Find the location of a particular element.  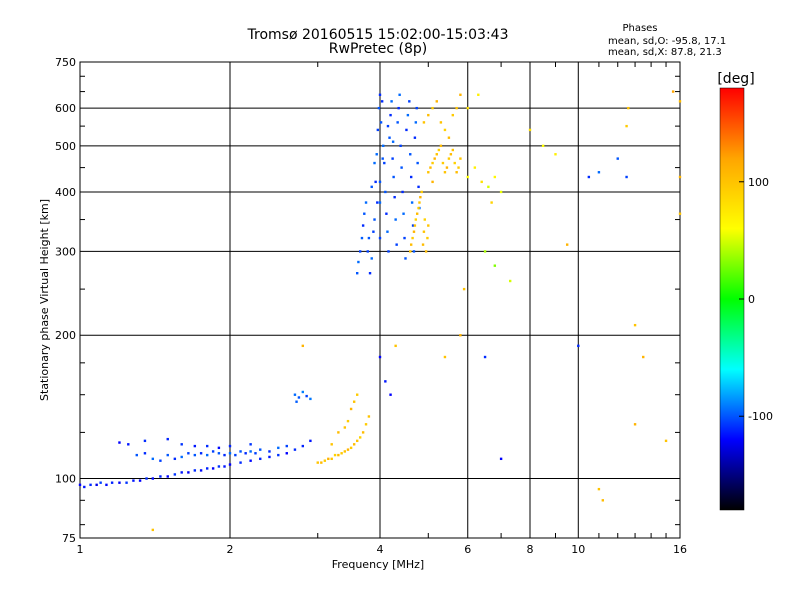

phase-legend-x: mean, sd,X: 87.8, 21.3 is located at coordinates (665, 52).